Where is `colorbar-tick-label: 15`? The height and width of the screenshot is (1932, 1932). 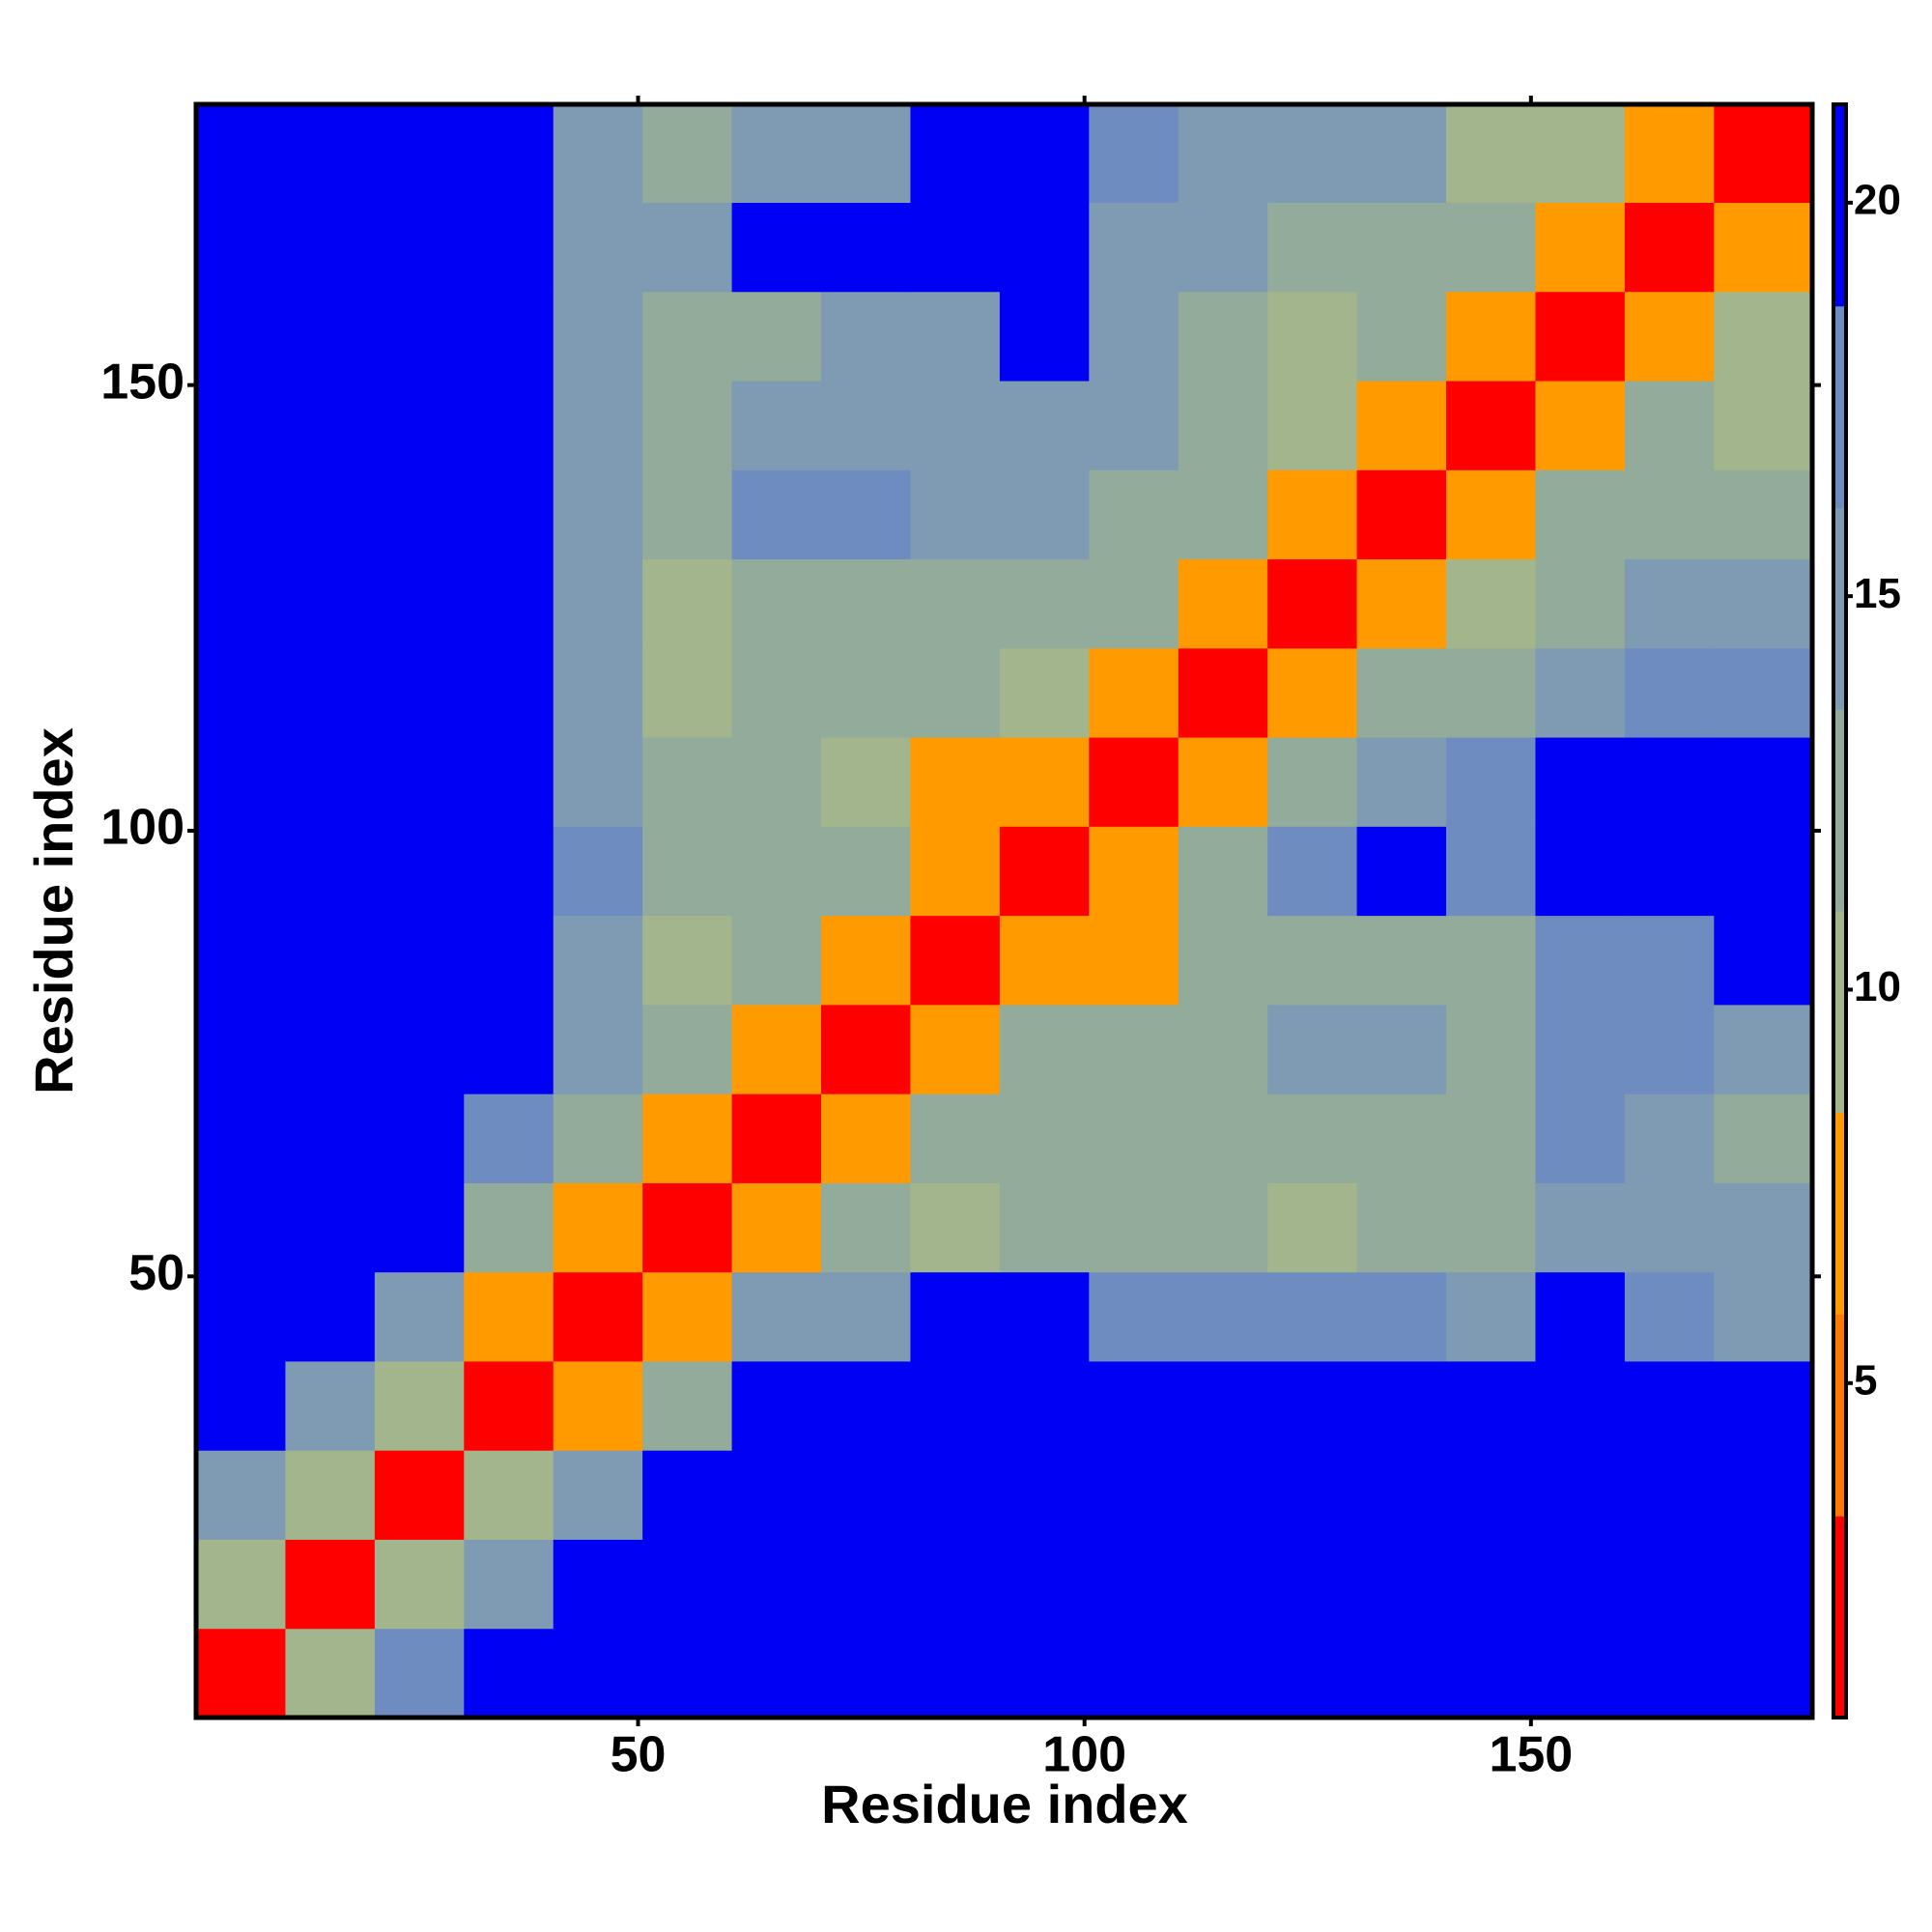 colorbar-tick-label: 15 is located at coordinates (1877, 593).